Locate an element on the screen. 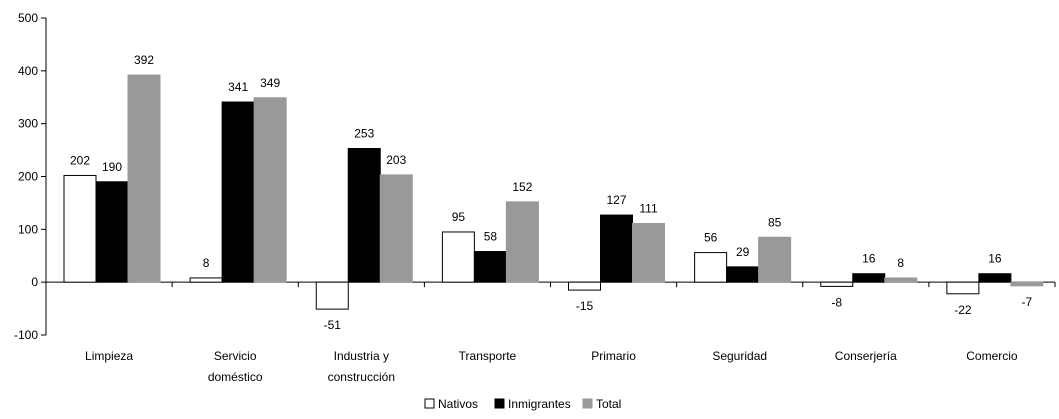 This screenshot has width=1059, height=419. data-label: 253 is located at coordinates (364, 133).